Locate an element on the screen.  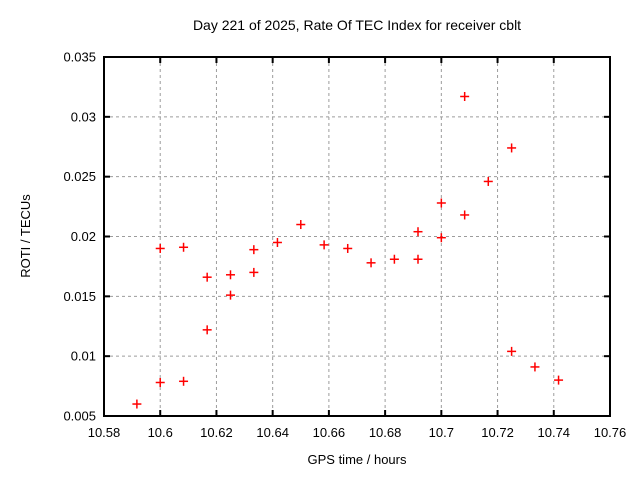
x-tick-label: 10.7 is located at coordinates (441, 432).